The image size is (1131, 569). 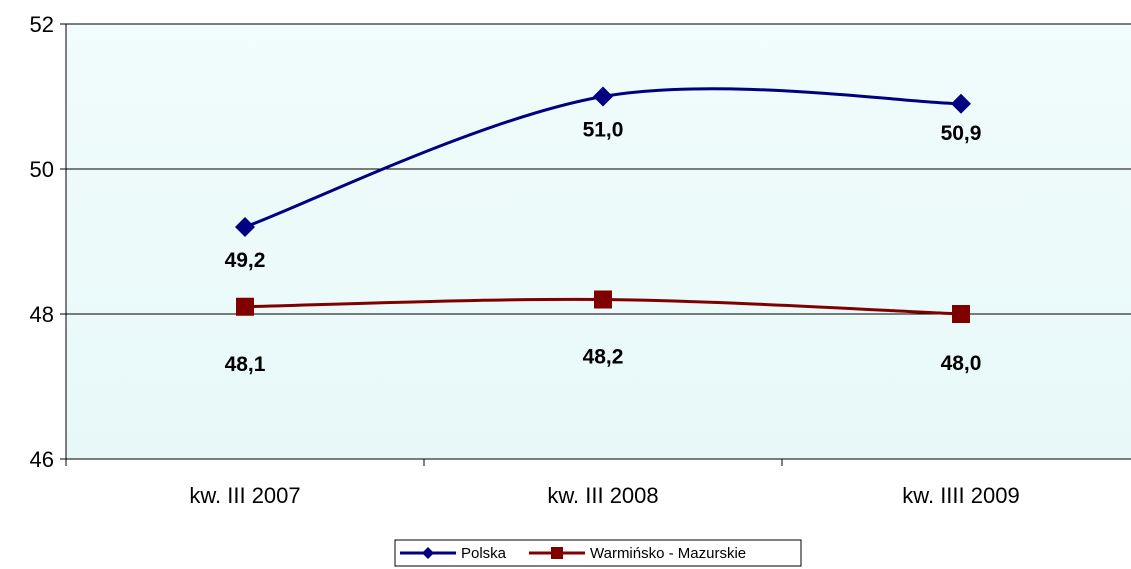 I want to click on x-tick-label: kw. III 2007, so click(x=244, y=495).